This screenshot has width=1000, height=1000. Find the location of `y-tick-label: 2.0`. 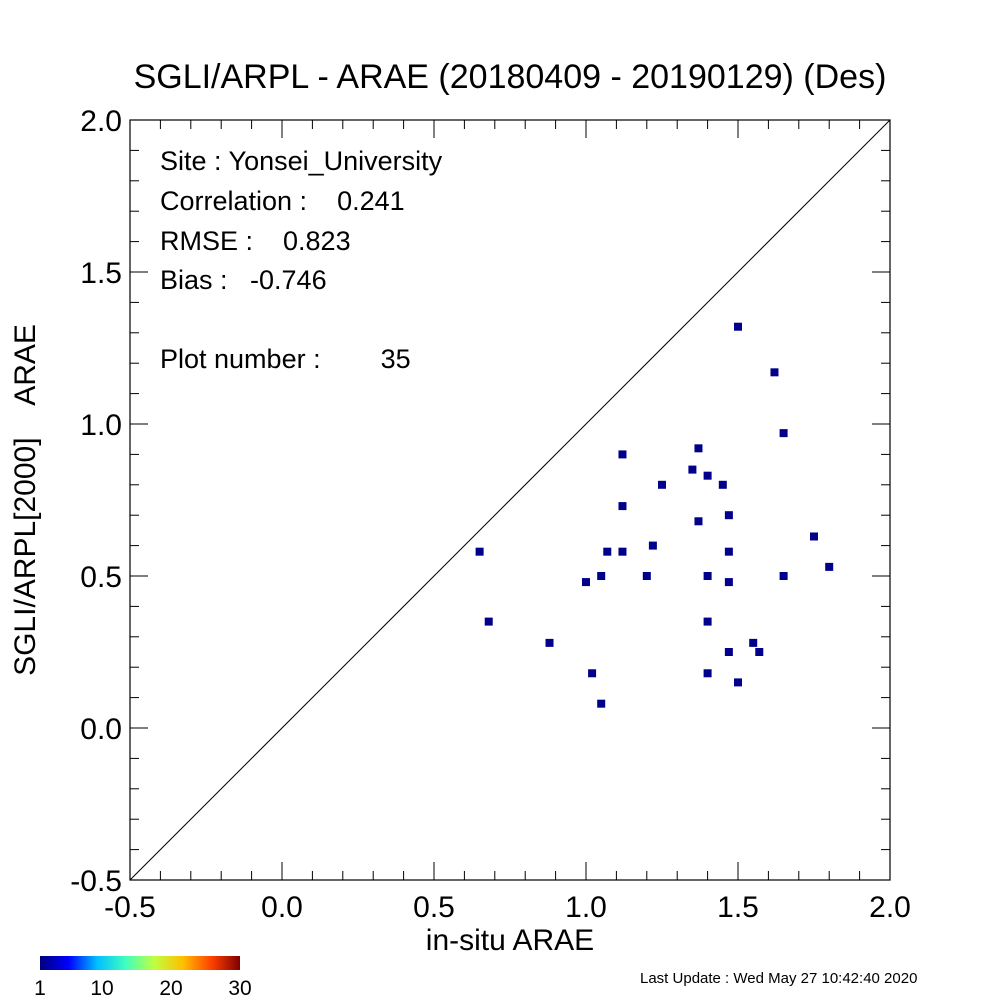

y-tick-label: 2.0 is located at coordinates (101, 121).